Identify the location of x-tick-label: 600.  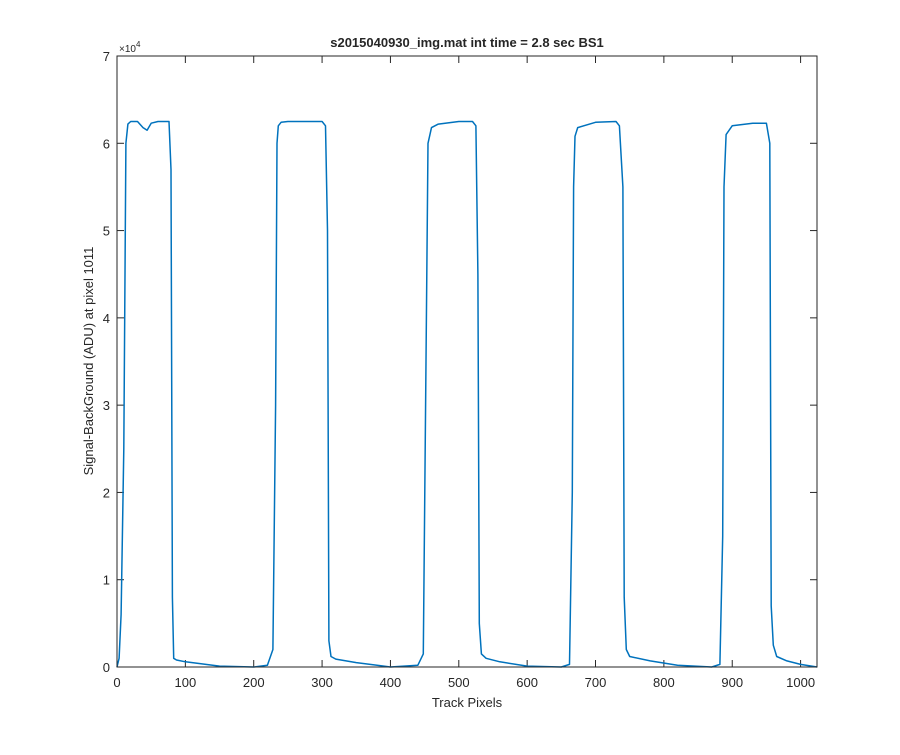
(527, 682).